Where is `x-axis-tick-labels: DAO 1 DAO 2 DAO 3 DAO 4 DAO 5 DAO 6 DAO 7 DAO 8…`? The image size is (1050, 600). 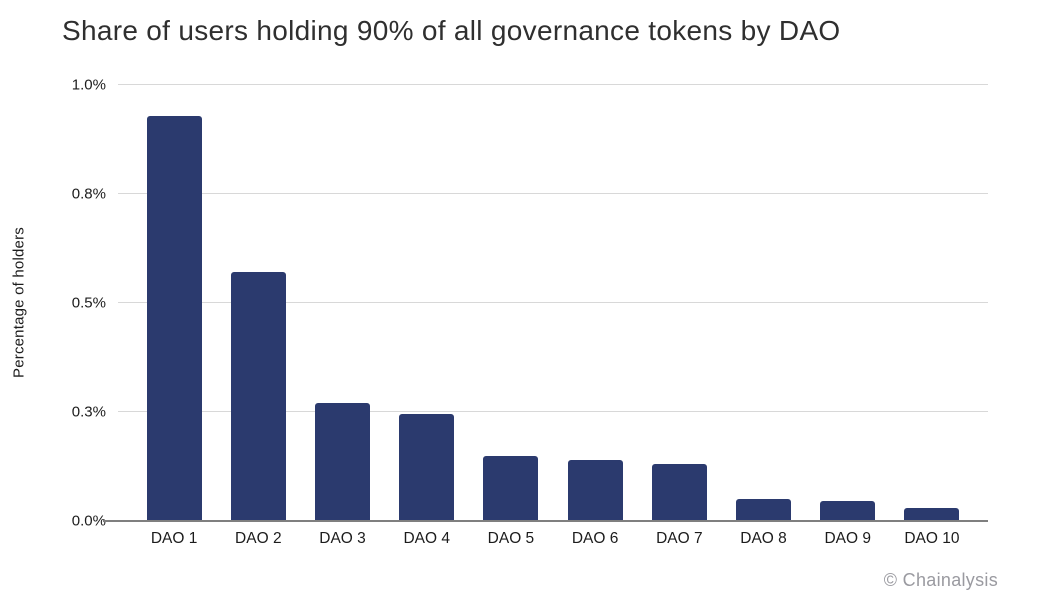
x-axis-tick-labels: DAO 1 DAO 2 DAO 3 DAO 4 DAO 5 DAO 6 DAO 7 DAO 8… is located at coordinates (553, 539).